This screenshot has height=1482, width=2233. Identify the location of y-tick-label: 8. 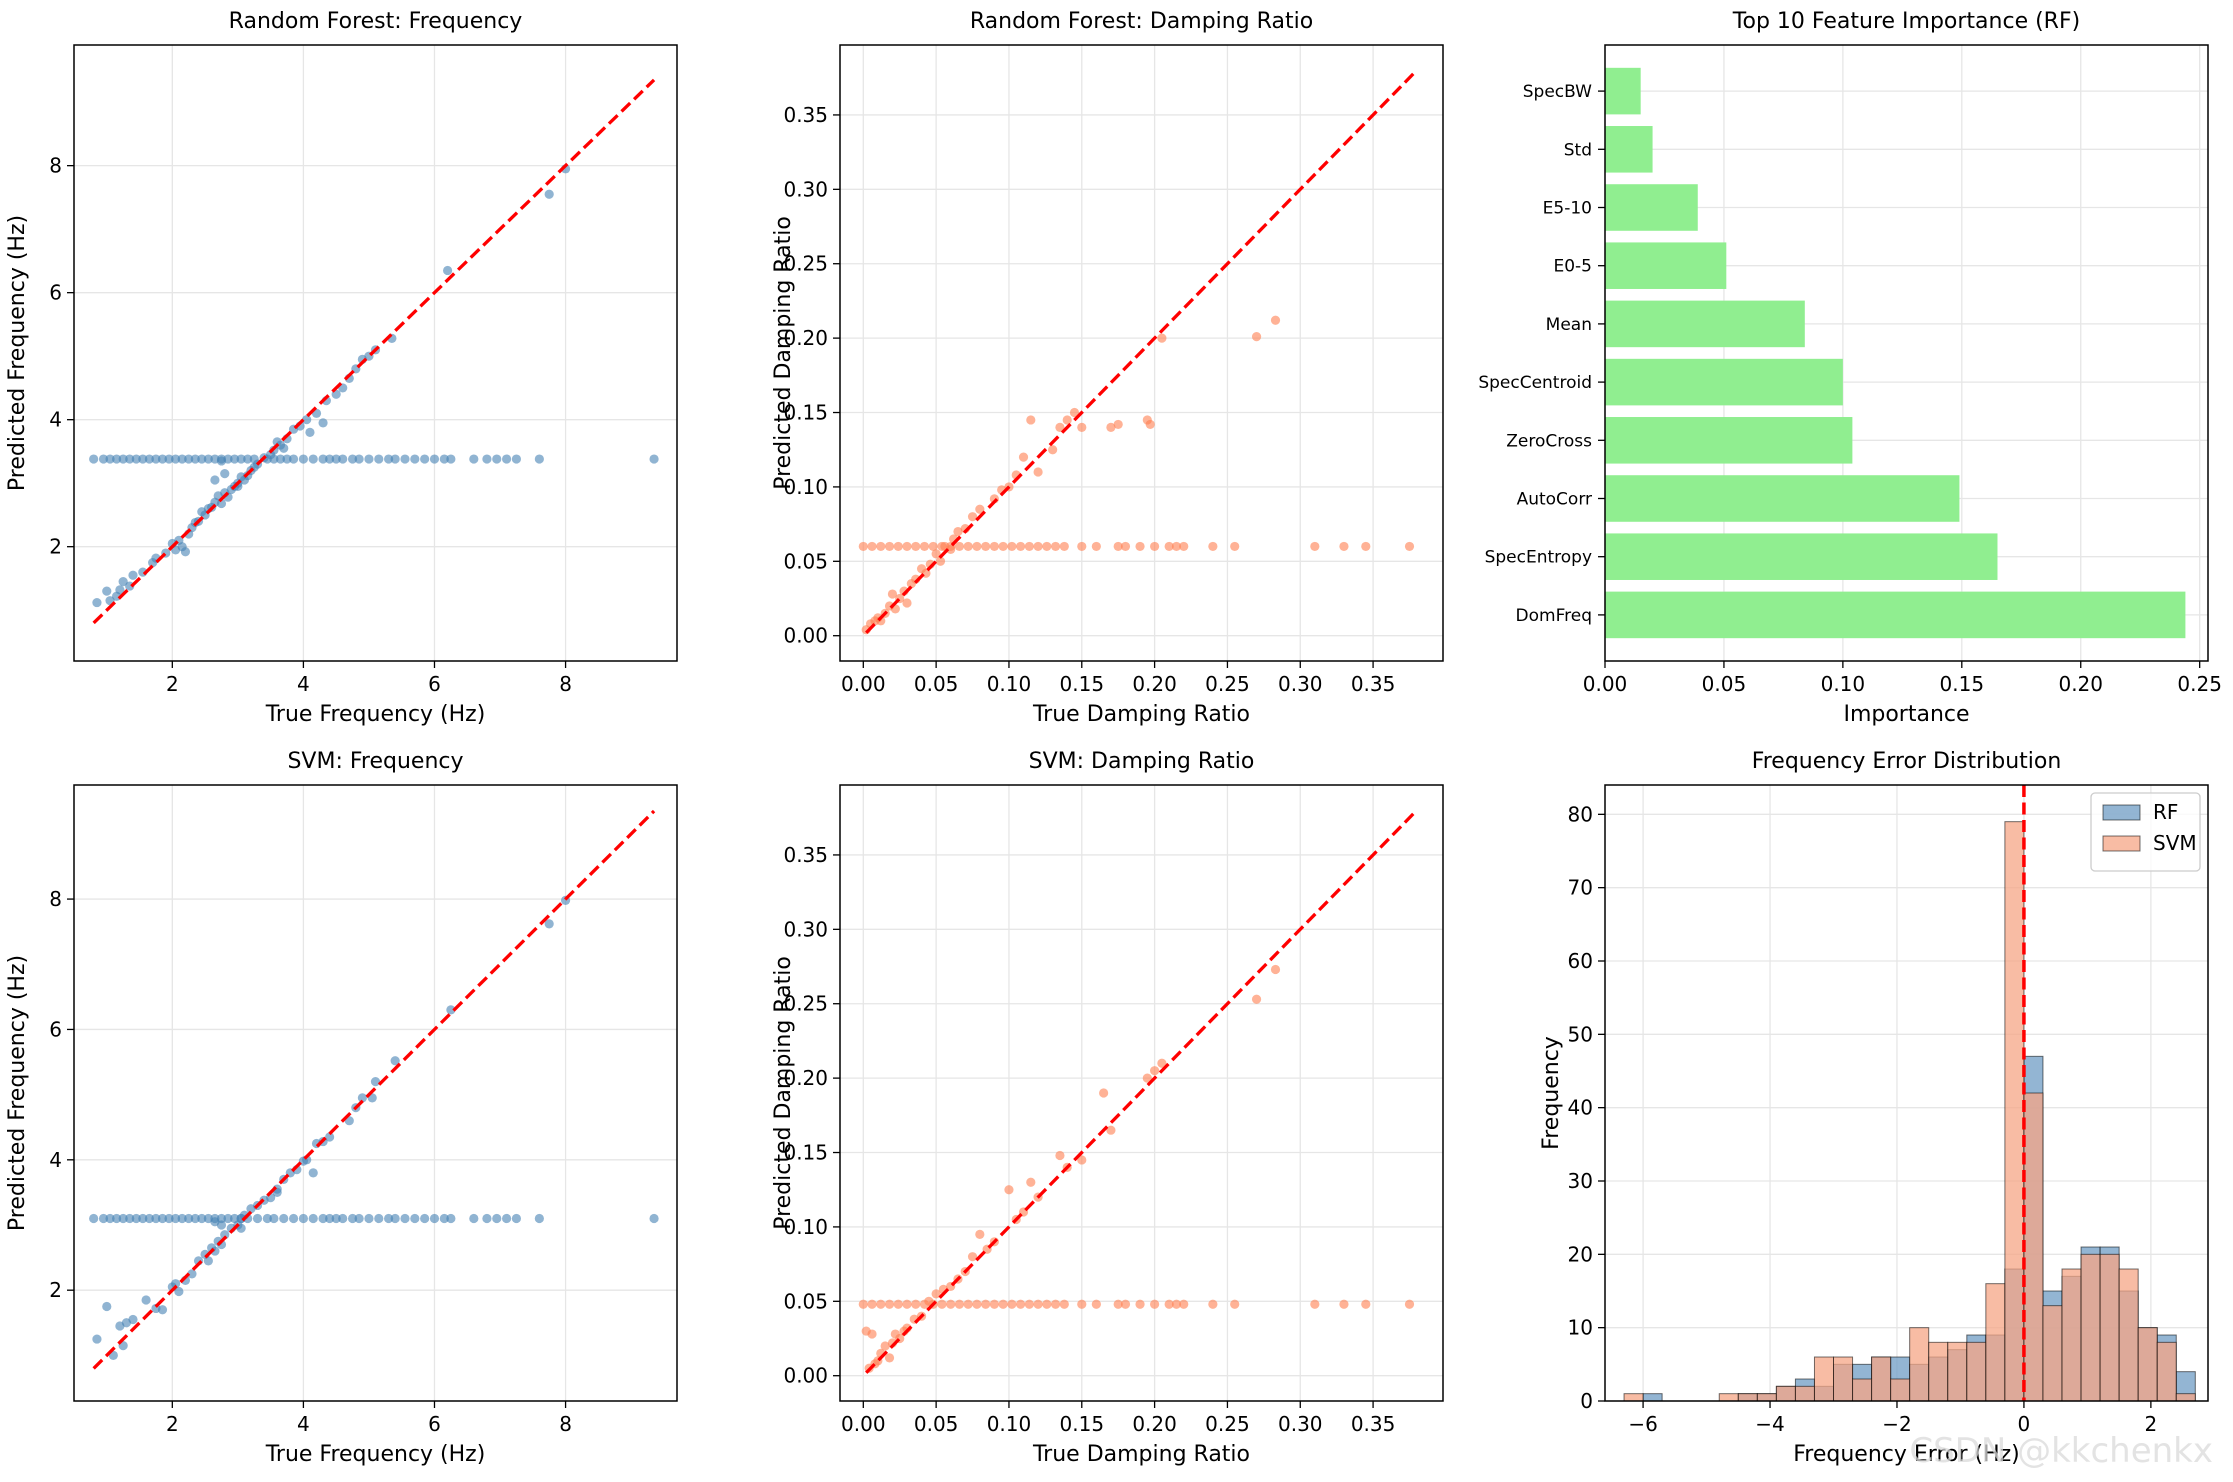
(55, 166).